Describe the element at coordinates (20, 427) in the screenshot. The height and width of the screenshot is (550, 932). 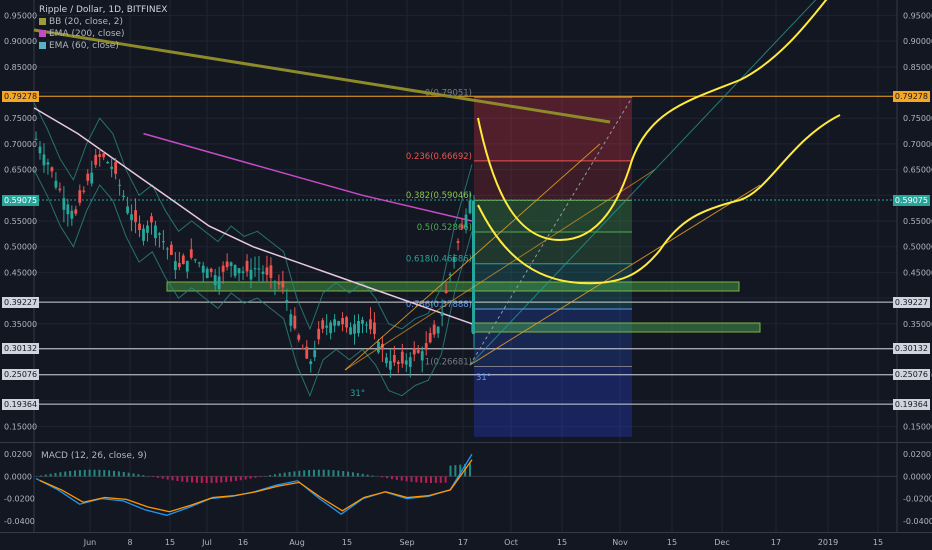
I see `price-tick-label-left: 0.15000` at that location.